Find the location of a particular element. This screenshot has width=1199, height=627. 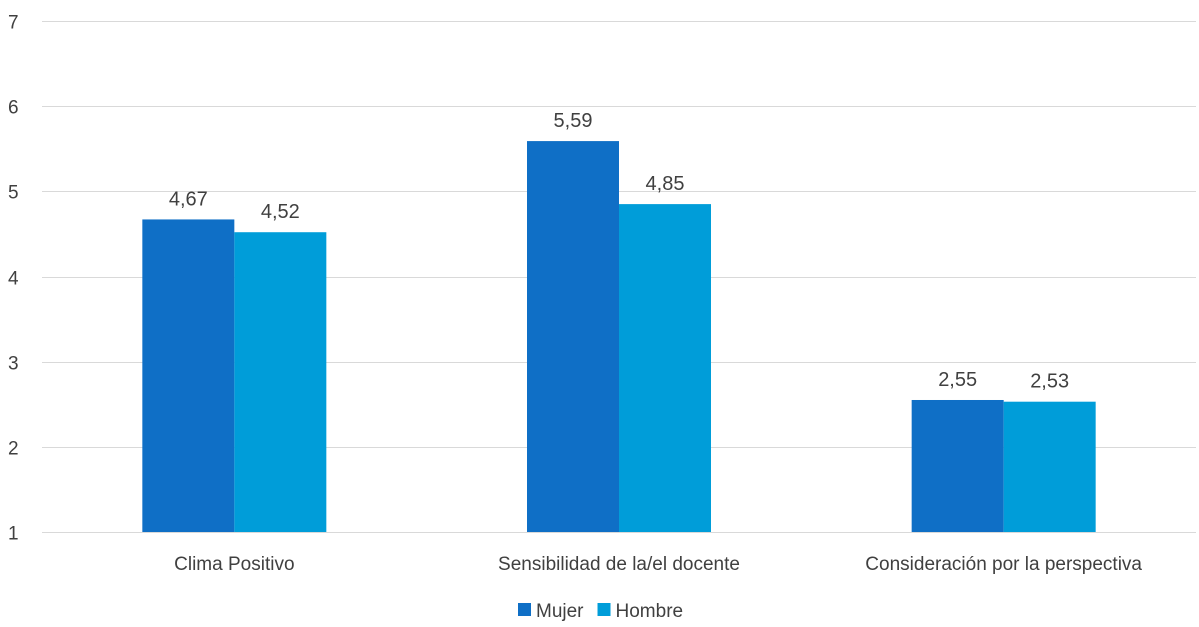

category-label: Clima Positivo is located at coordinates (234, 564).